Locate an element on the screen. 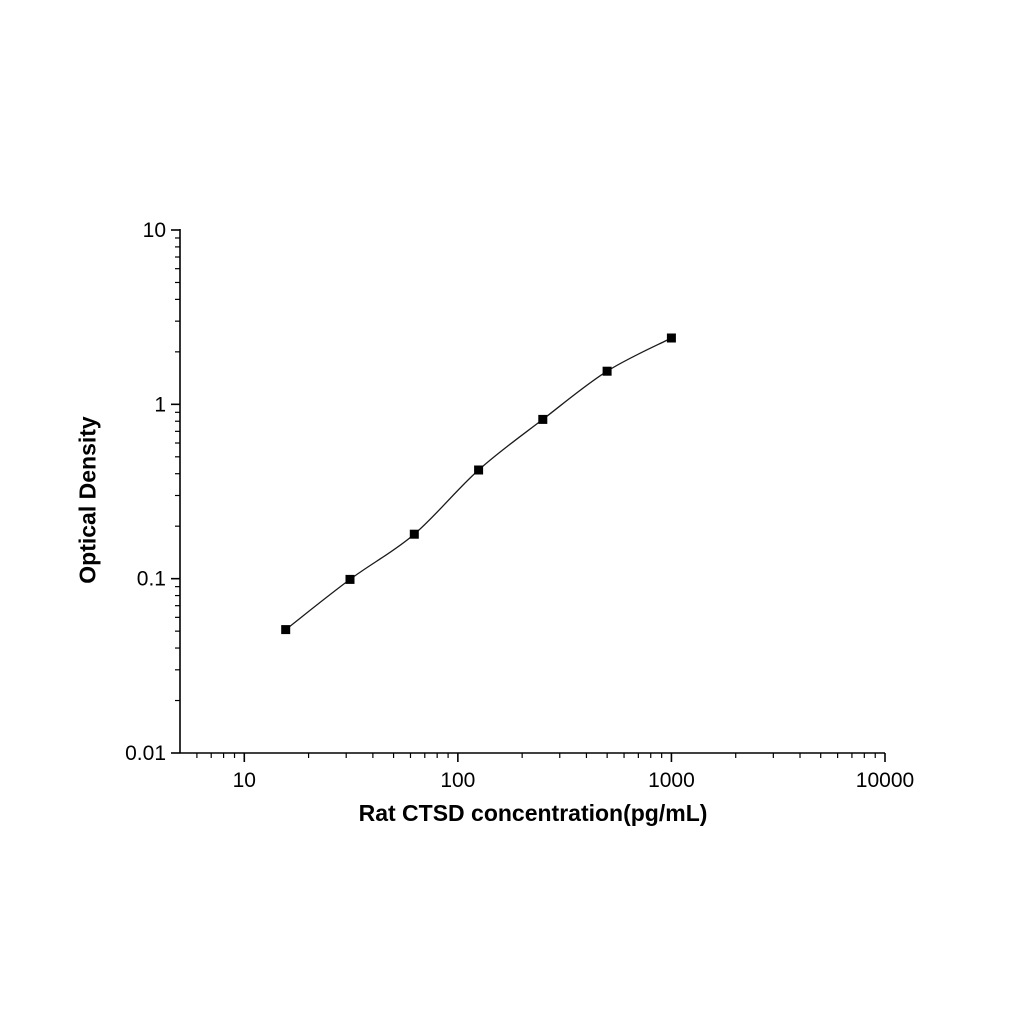  y-tick-label: 0.1 is located at coordinates (151, 579).